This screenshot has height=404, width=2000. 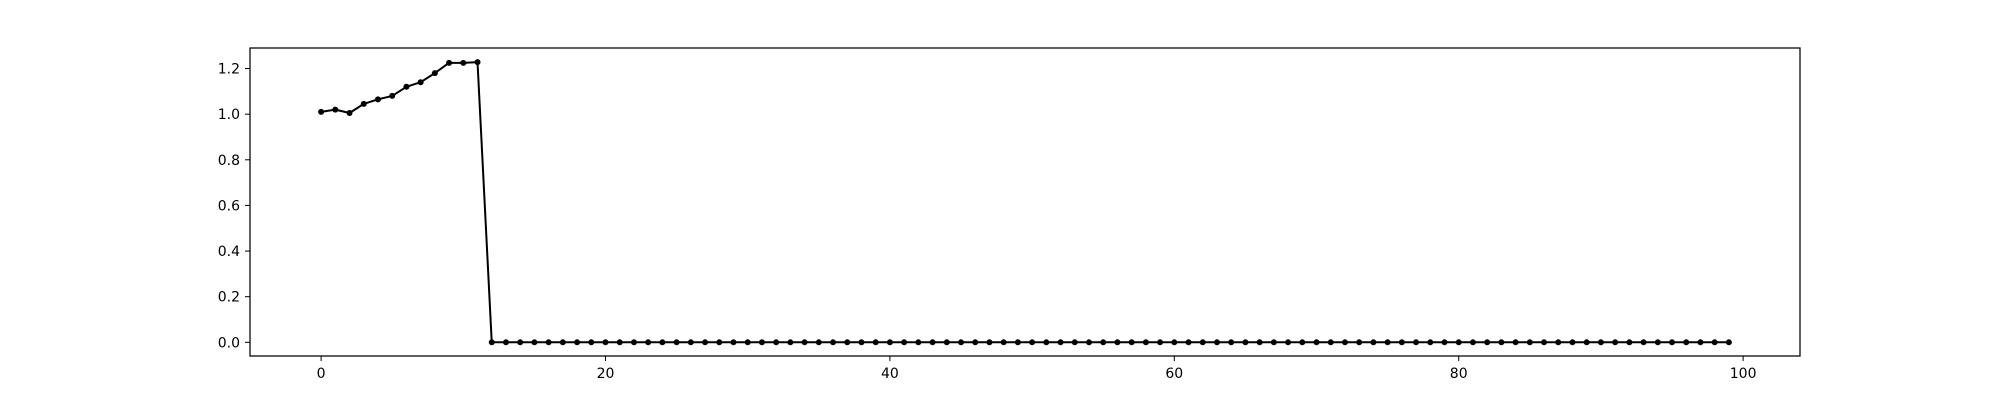 I want to click on x-tick-label: 60, so click(x=1174, y=374).